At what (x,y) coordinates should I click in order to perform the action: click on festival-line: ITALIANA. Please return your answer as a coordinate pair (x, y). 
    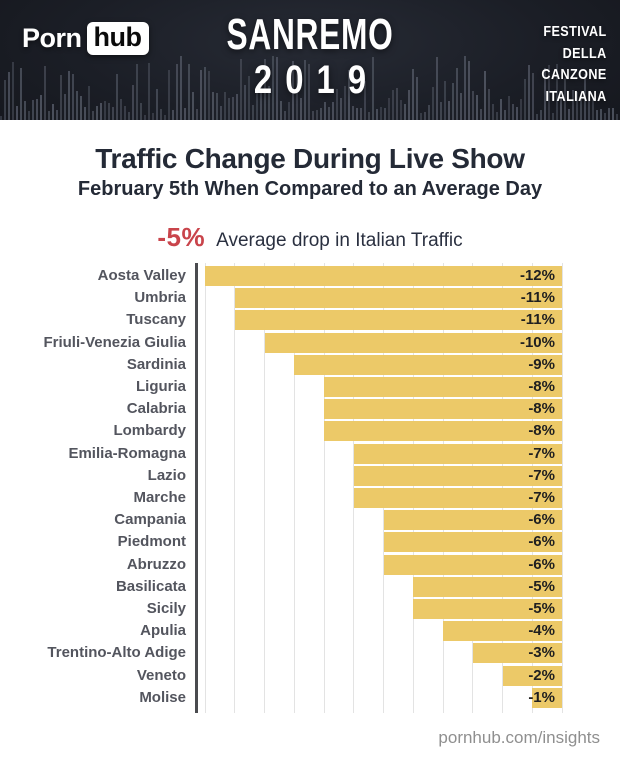
    Looking at the image, I should click on (576, 96).